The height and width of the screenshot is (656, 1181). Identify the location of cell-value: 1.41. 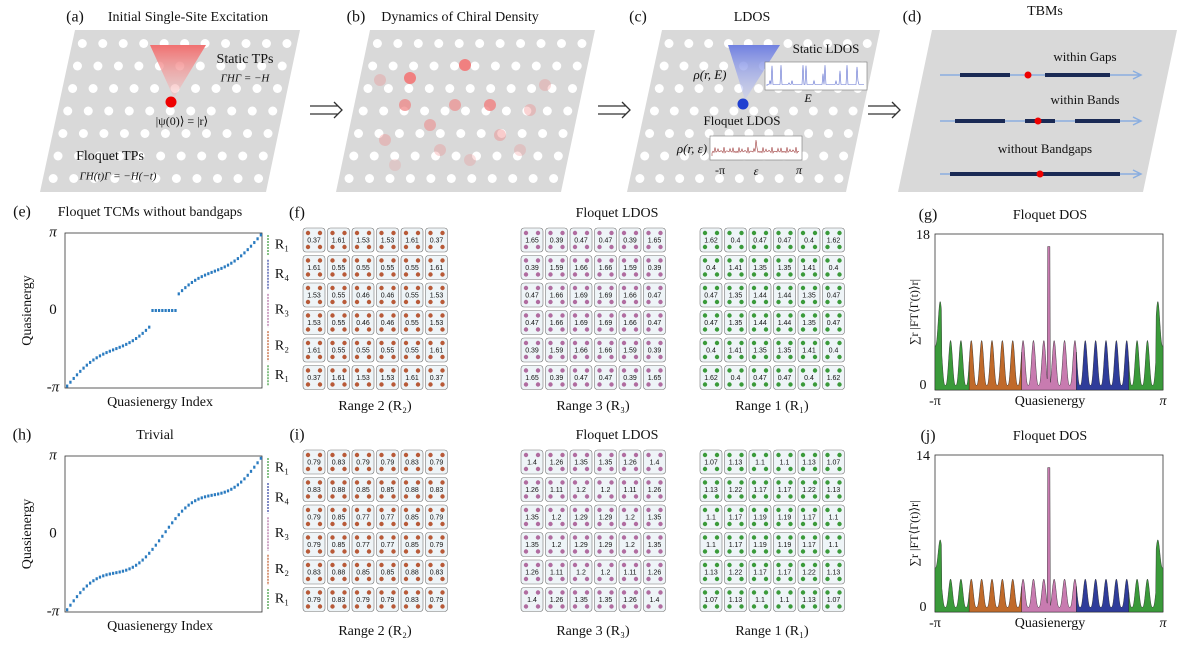
(809, 268).